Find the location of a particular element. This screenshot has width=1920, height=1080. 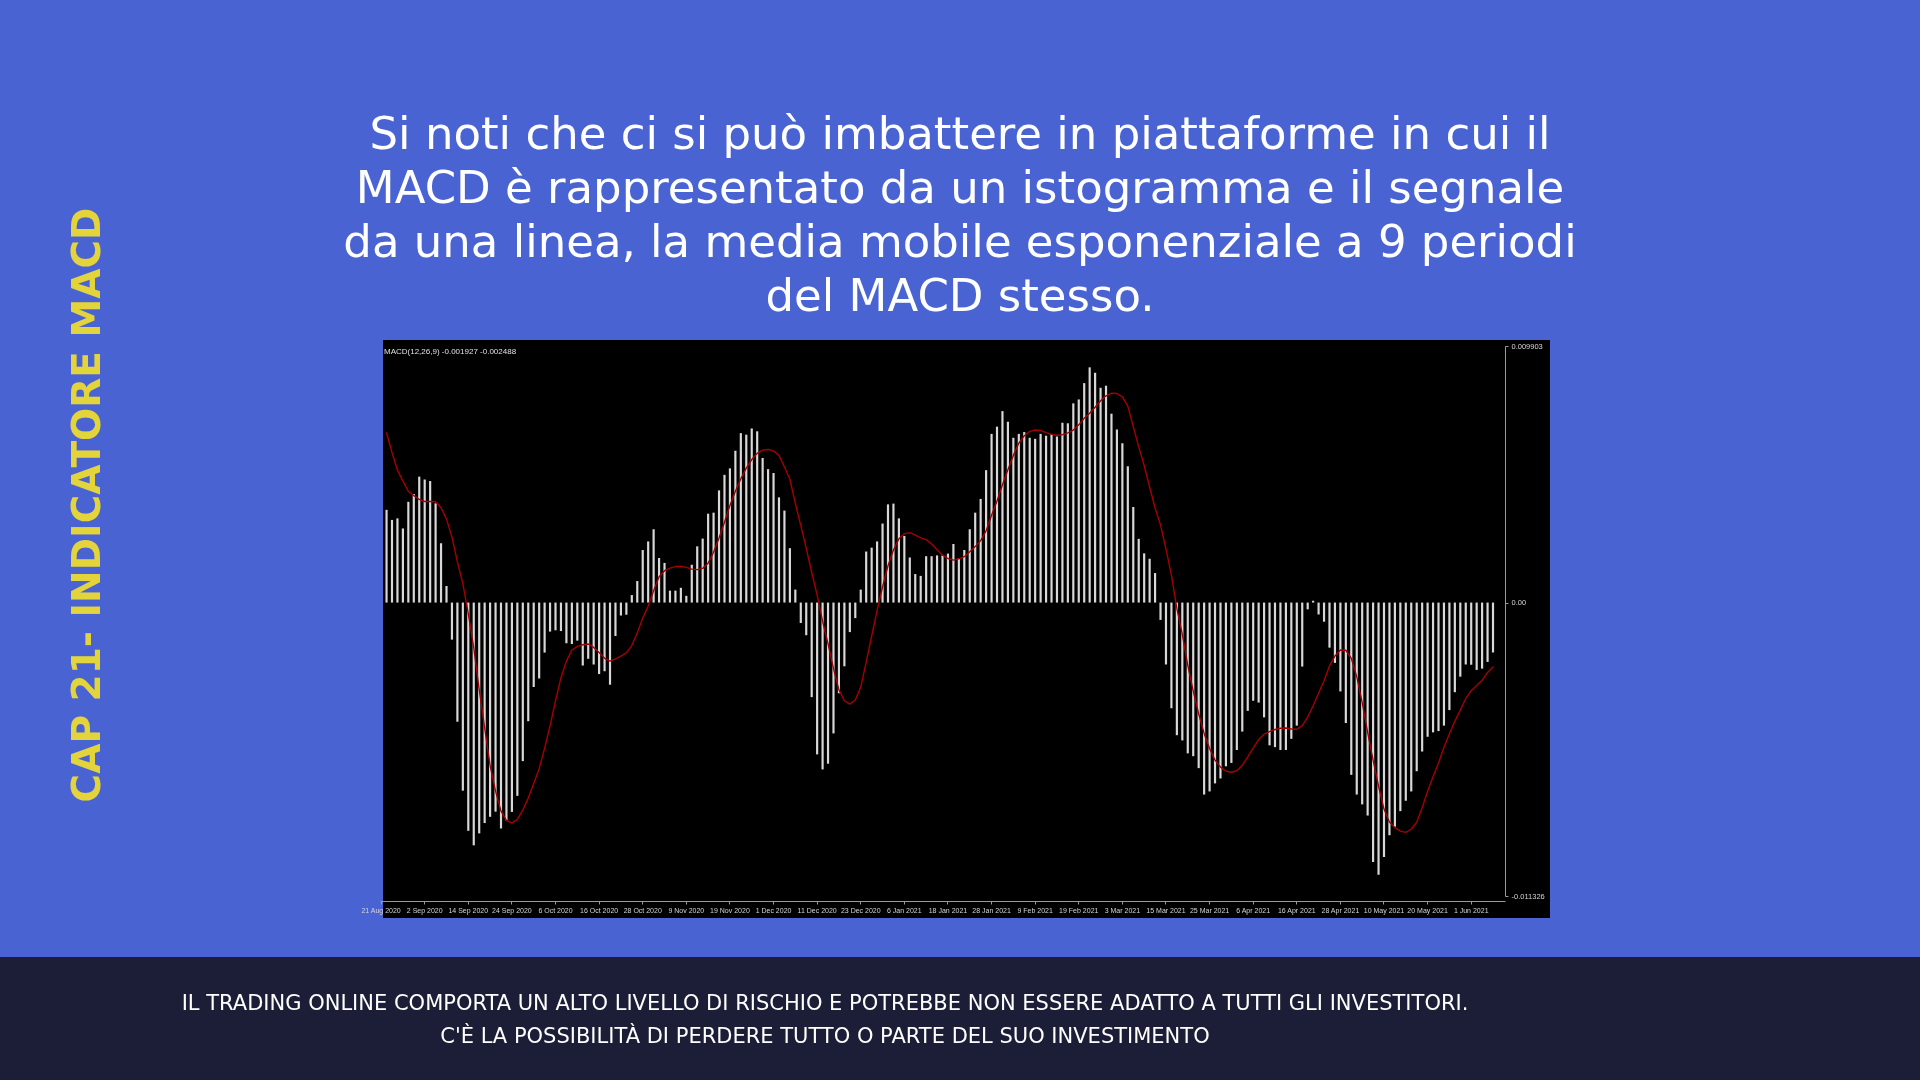

text: IL TRADING ONLINE COMPORTA UN ALTO LIVELLO DI RISCHIO E POTREBBE NON ESSERE ADATTO A TUTTI GLI INVESTITORI. is located at coordinates (825, 1003).